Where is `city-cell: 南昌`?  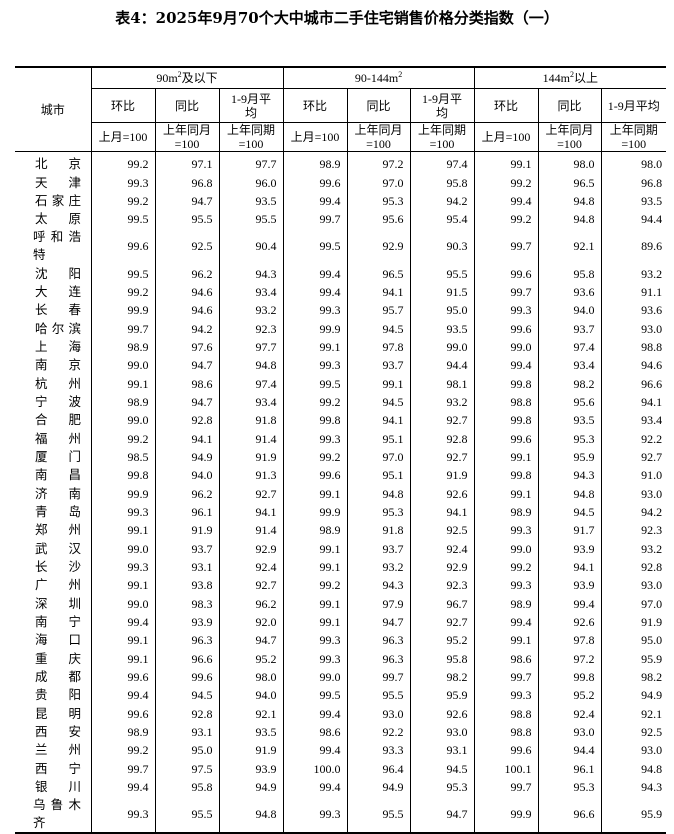
city-cell: 南昌 is located at coordinates (53, 475).